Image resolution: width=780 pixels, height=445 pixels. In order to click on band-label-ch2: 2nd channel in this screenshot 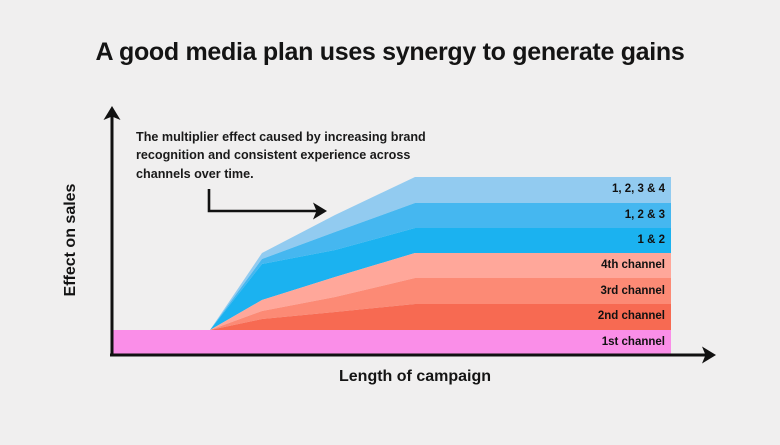, I will do `click(631, 316)`.